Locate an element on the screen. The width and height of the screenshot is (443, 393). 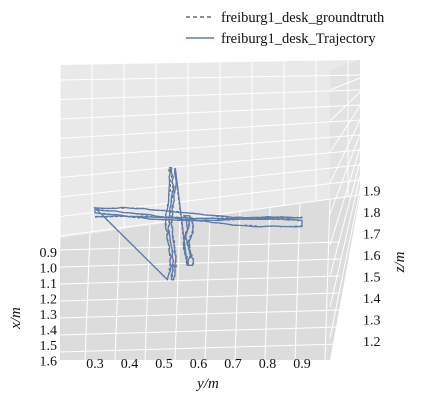
z-tick-label: 1.9 is located at coordinates (372, 192).